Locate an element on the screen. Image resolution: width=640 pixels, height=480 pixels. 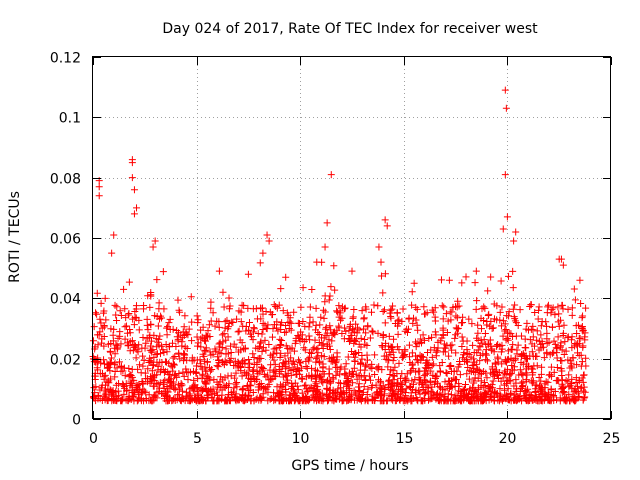
x-axis-label: GPS time / hours is located at coordinates (349, 466).